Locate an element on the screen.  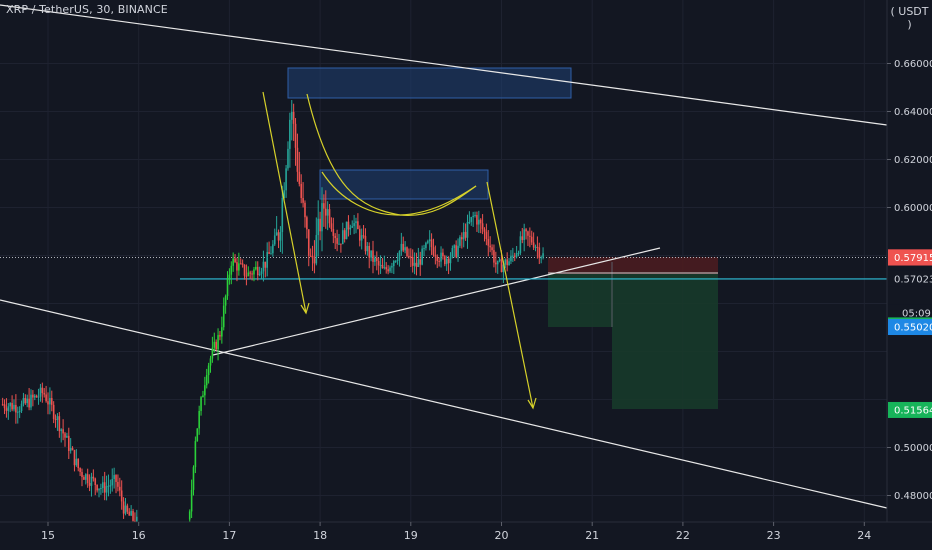
price-level-badge is located at coordinates (910, 327).